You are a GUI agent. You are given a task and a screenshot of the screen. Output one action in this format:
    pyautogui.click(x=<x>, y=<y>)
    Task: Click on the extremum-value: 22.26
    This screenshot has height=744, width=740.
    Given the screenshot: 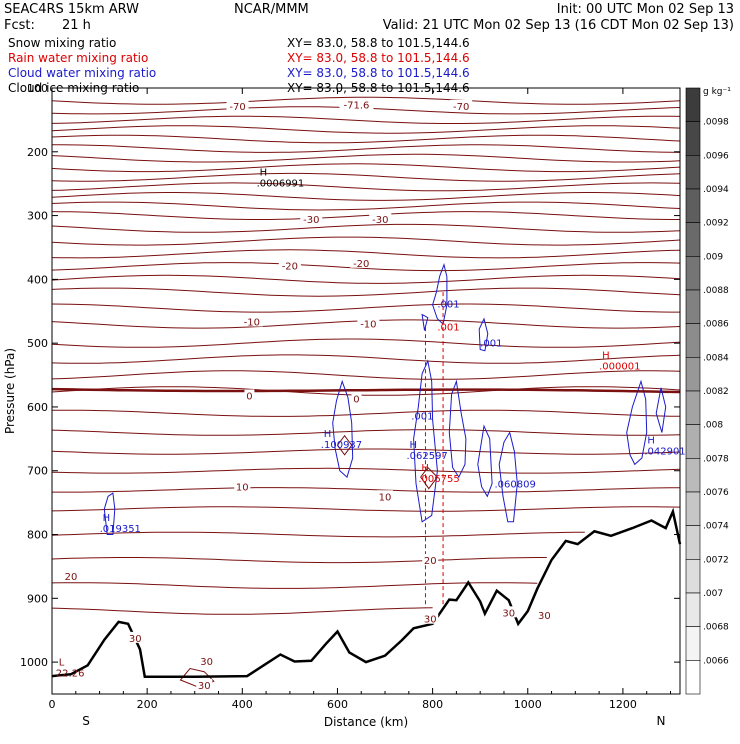 What is the action you would take?
    pyautogui.click(x=70, y=673)
    